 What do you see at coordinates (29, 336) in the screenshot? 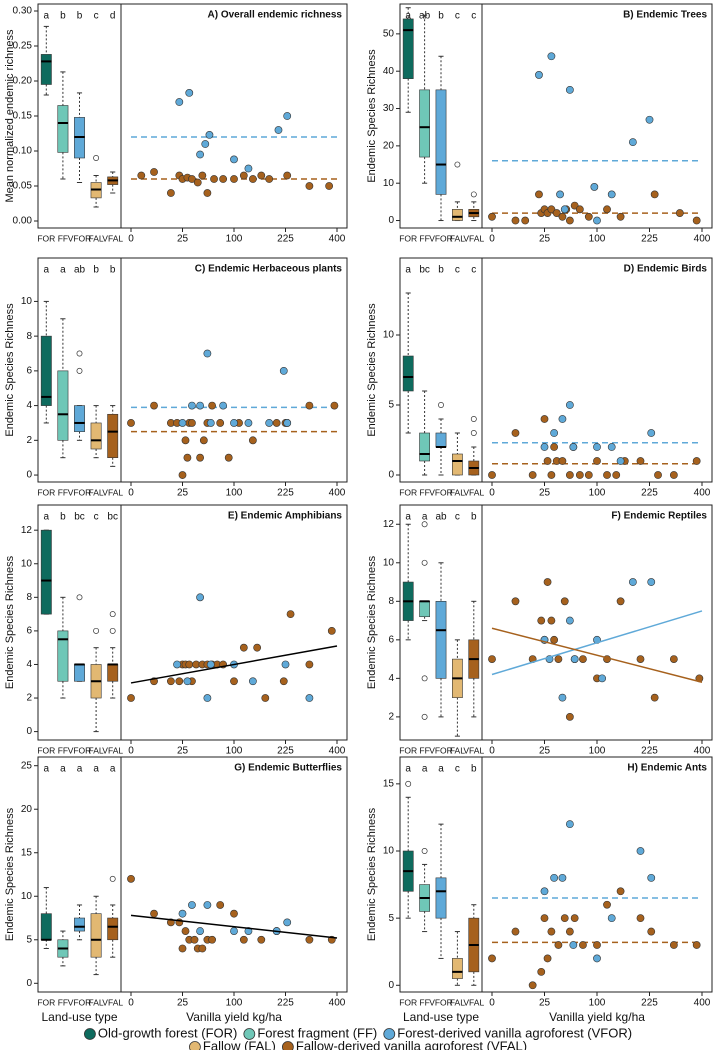
I see `y-tick-label: 8` at bounding box center [29, 336].